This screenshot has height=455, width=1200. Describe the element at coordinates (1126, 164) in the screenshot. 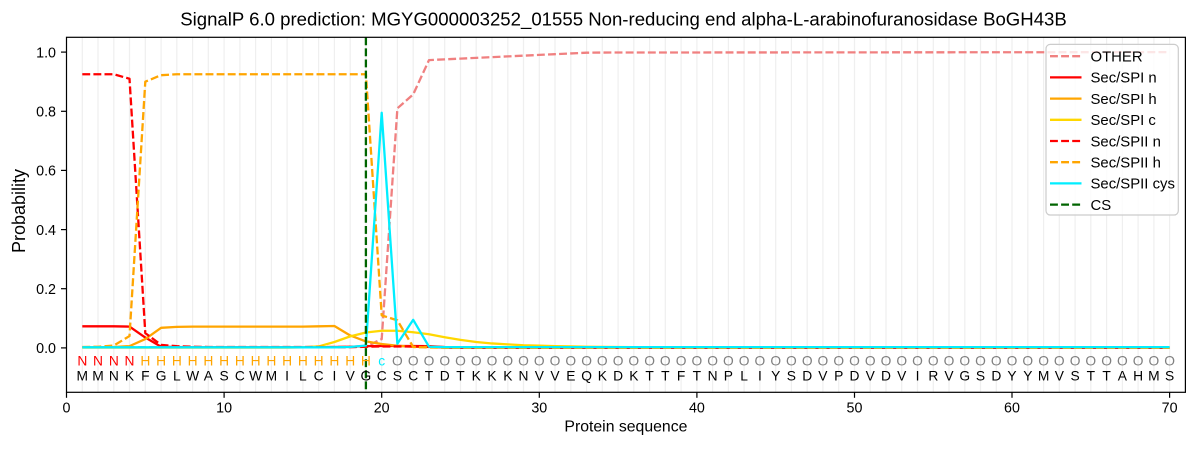

I see `svg-text: Sec/SPII h` at that location.